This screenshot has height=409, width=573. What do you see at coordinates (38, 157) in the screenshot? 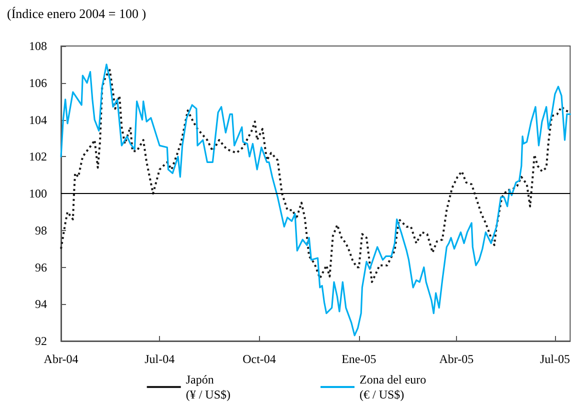
I see `y-tick-label: 102` at bounding box center [38, 157].